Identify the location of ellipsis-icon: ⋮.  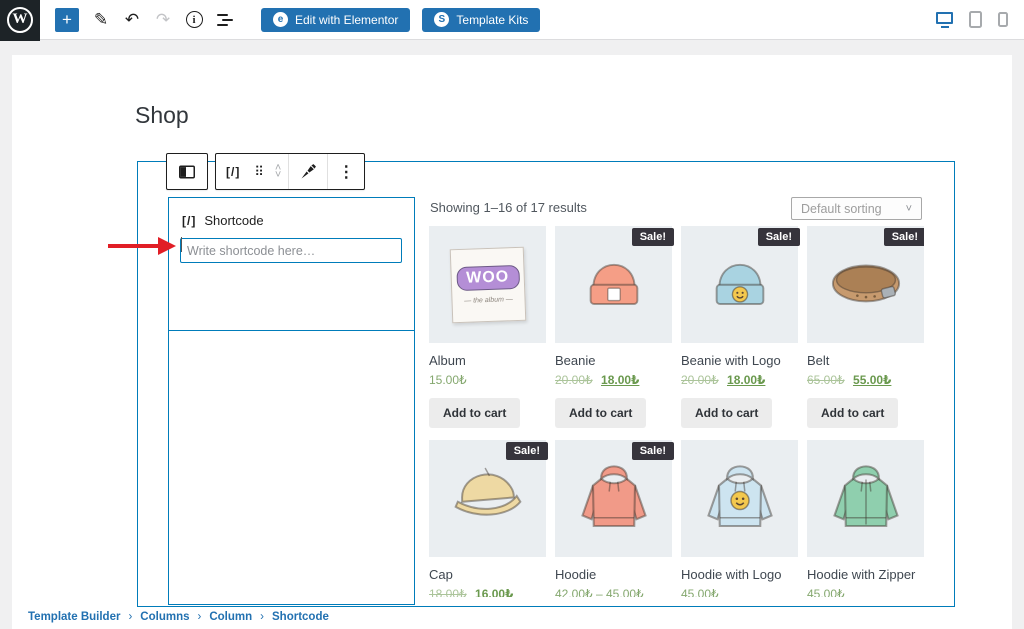
(346, 172).